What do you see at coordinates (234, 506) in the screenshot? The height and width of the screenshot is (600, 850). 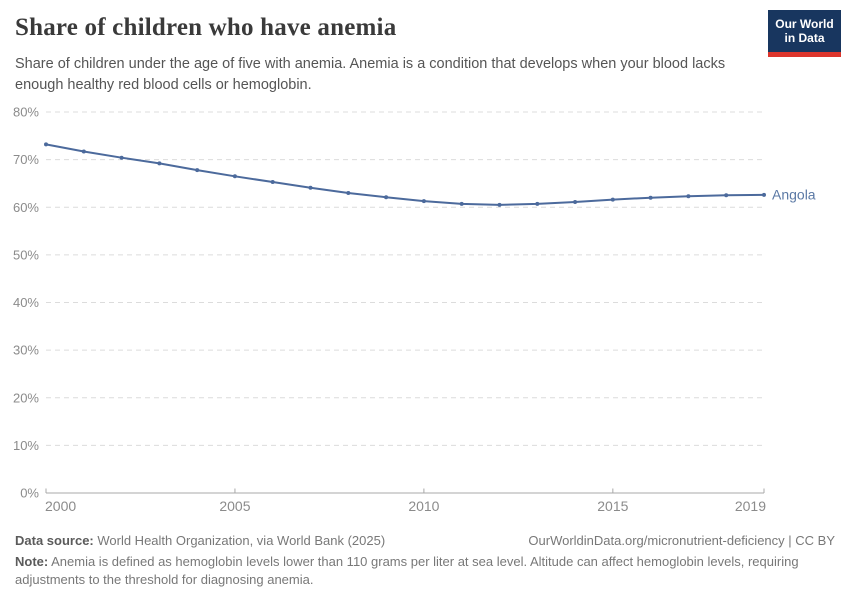 I see `x-axis-tick-label: 2005` at bounding box center [234, 506].